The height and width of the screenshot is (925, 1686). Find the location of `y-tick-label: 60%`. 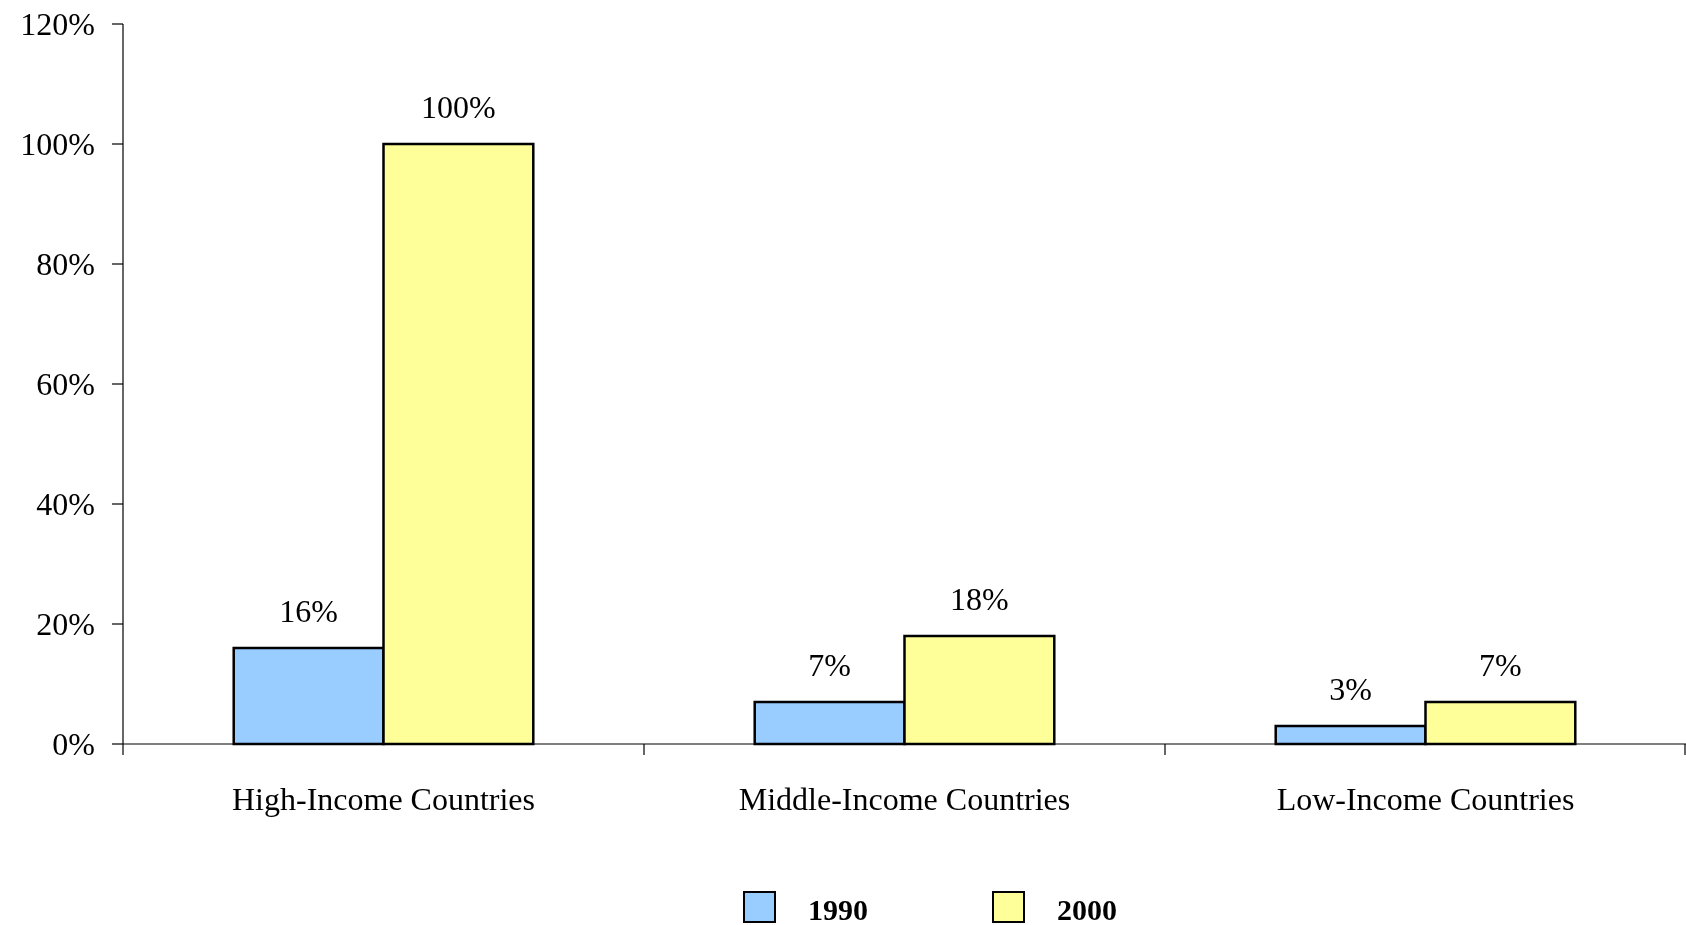

y-tick-label: 60% is located at coordinates (65, 384).